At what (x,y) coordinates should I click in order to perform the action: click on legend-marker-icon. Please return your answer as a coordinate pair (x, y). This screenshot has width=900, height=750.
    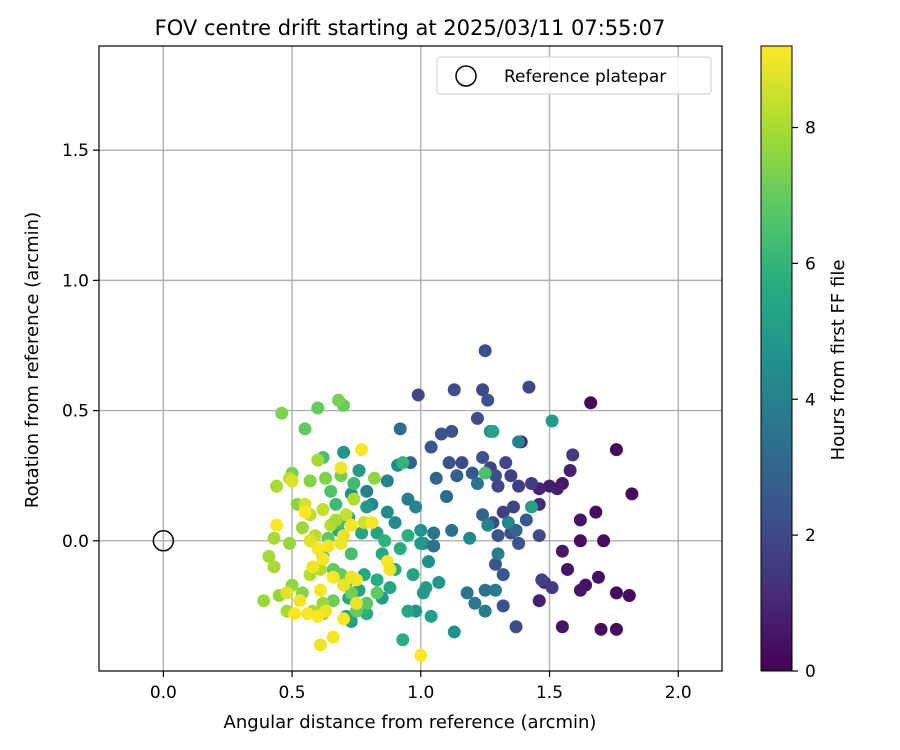
    Looking at the image, I should click on (466, 76).